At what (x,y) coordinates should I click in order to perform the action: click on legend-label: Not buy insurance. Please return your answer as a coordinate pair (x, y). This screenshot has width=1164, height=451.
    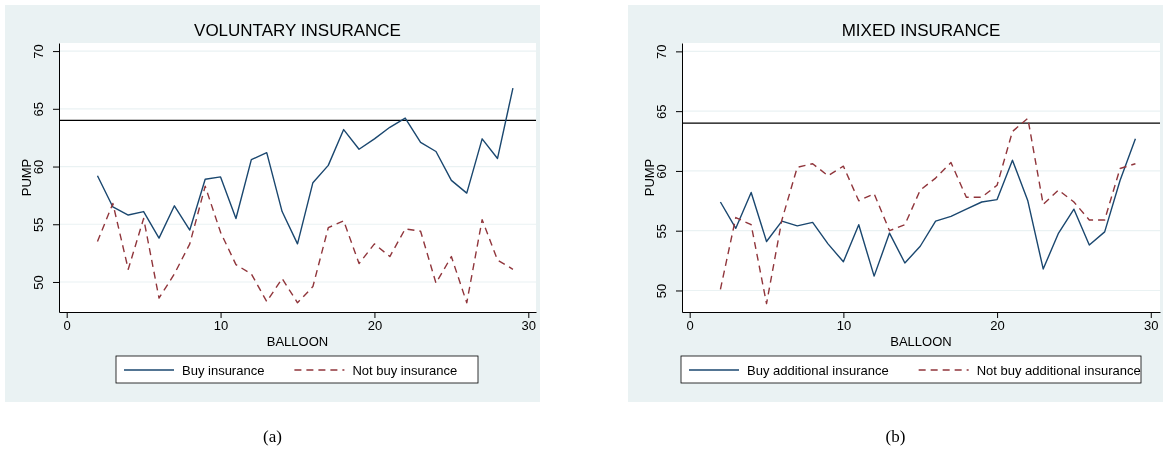
    Looking at the image, I should click on (405, 370).